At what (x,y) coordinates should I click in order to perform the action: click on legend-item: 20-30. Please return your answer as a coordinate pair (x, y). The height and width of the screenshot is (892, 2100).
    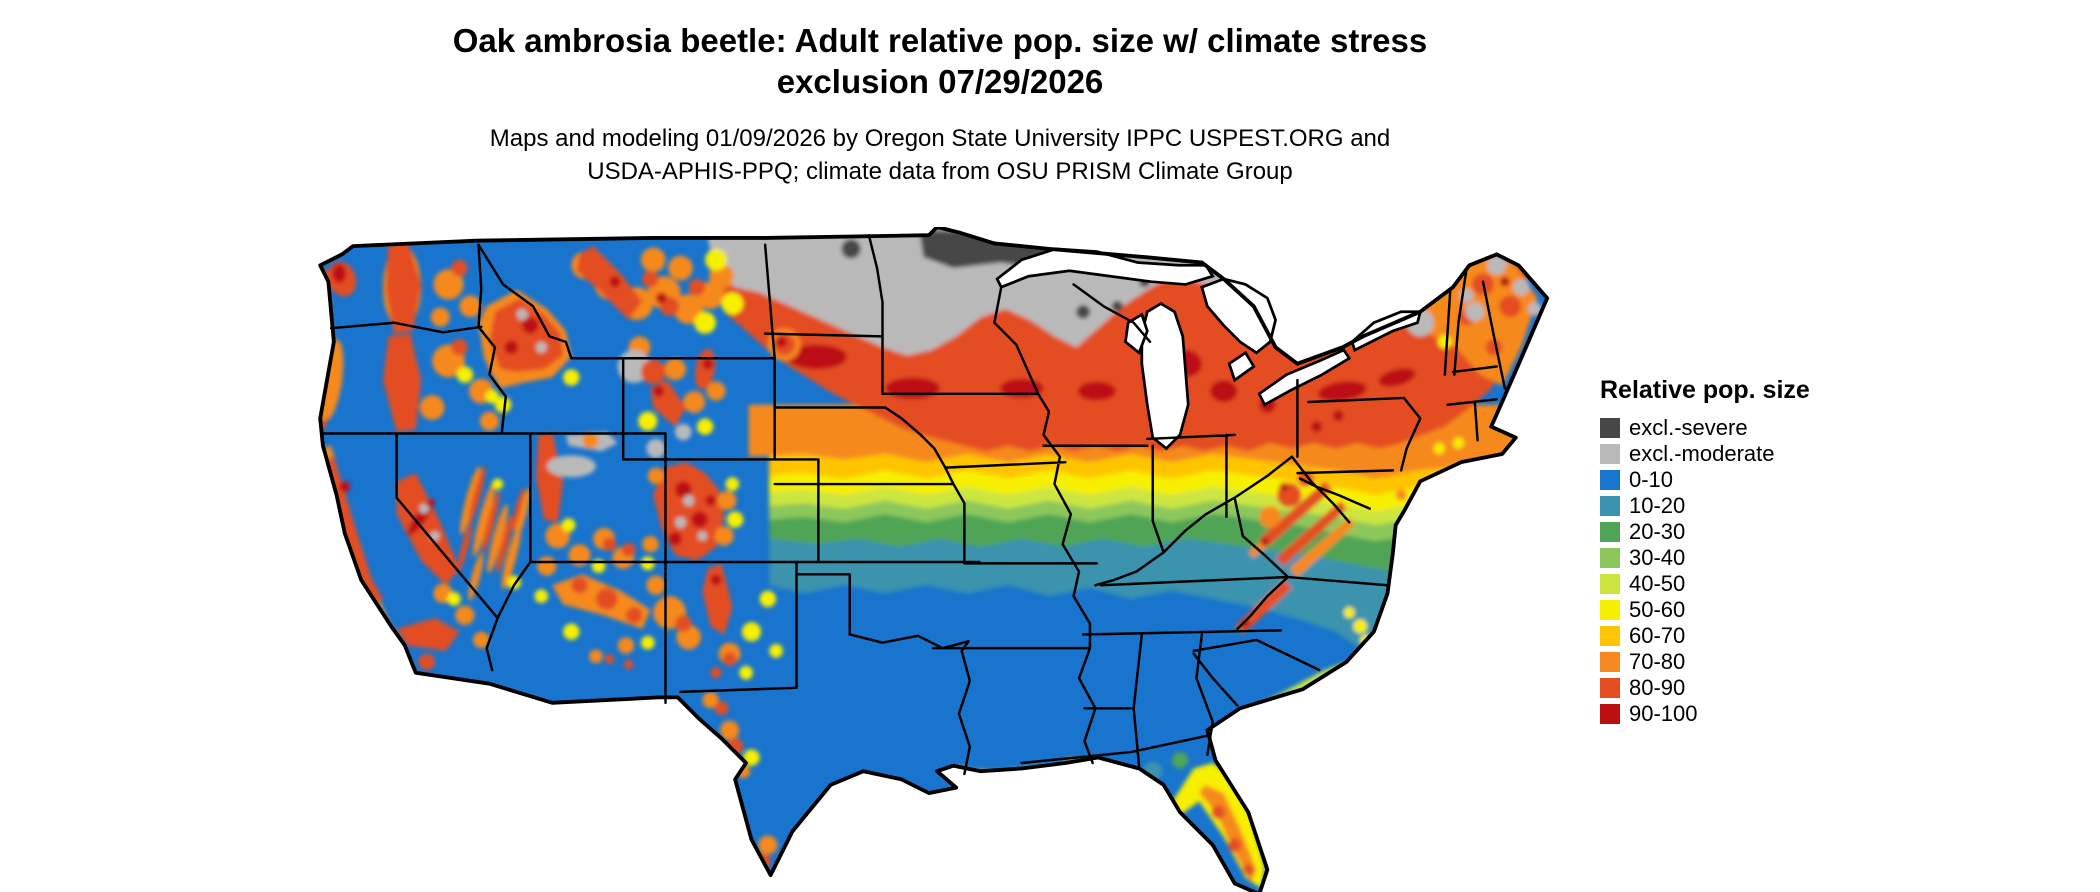
    Looking at the image, I should click on (1730, 532).